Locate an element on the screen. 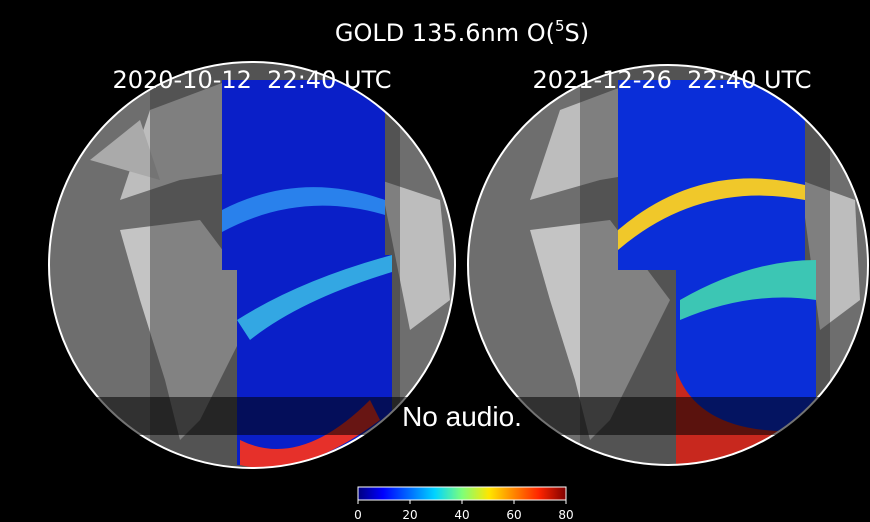 The width and height of the screenshot is (870, 522). panel-label: 2021-12-26 22:40 UTC is located at coordinates (671, 80).